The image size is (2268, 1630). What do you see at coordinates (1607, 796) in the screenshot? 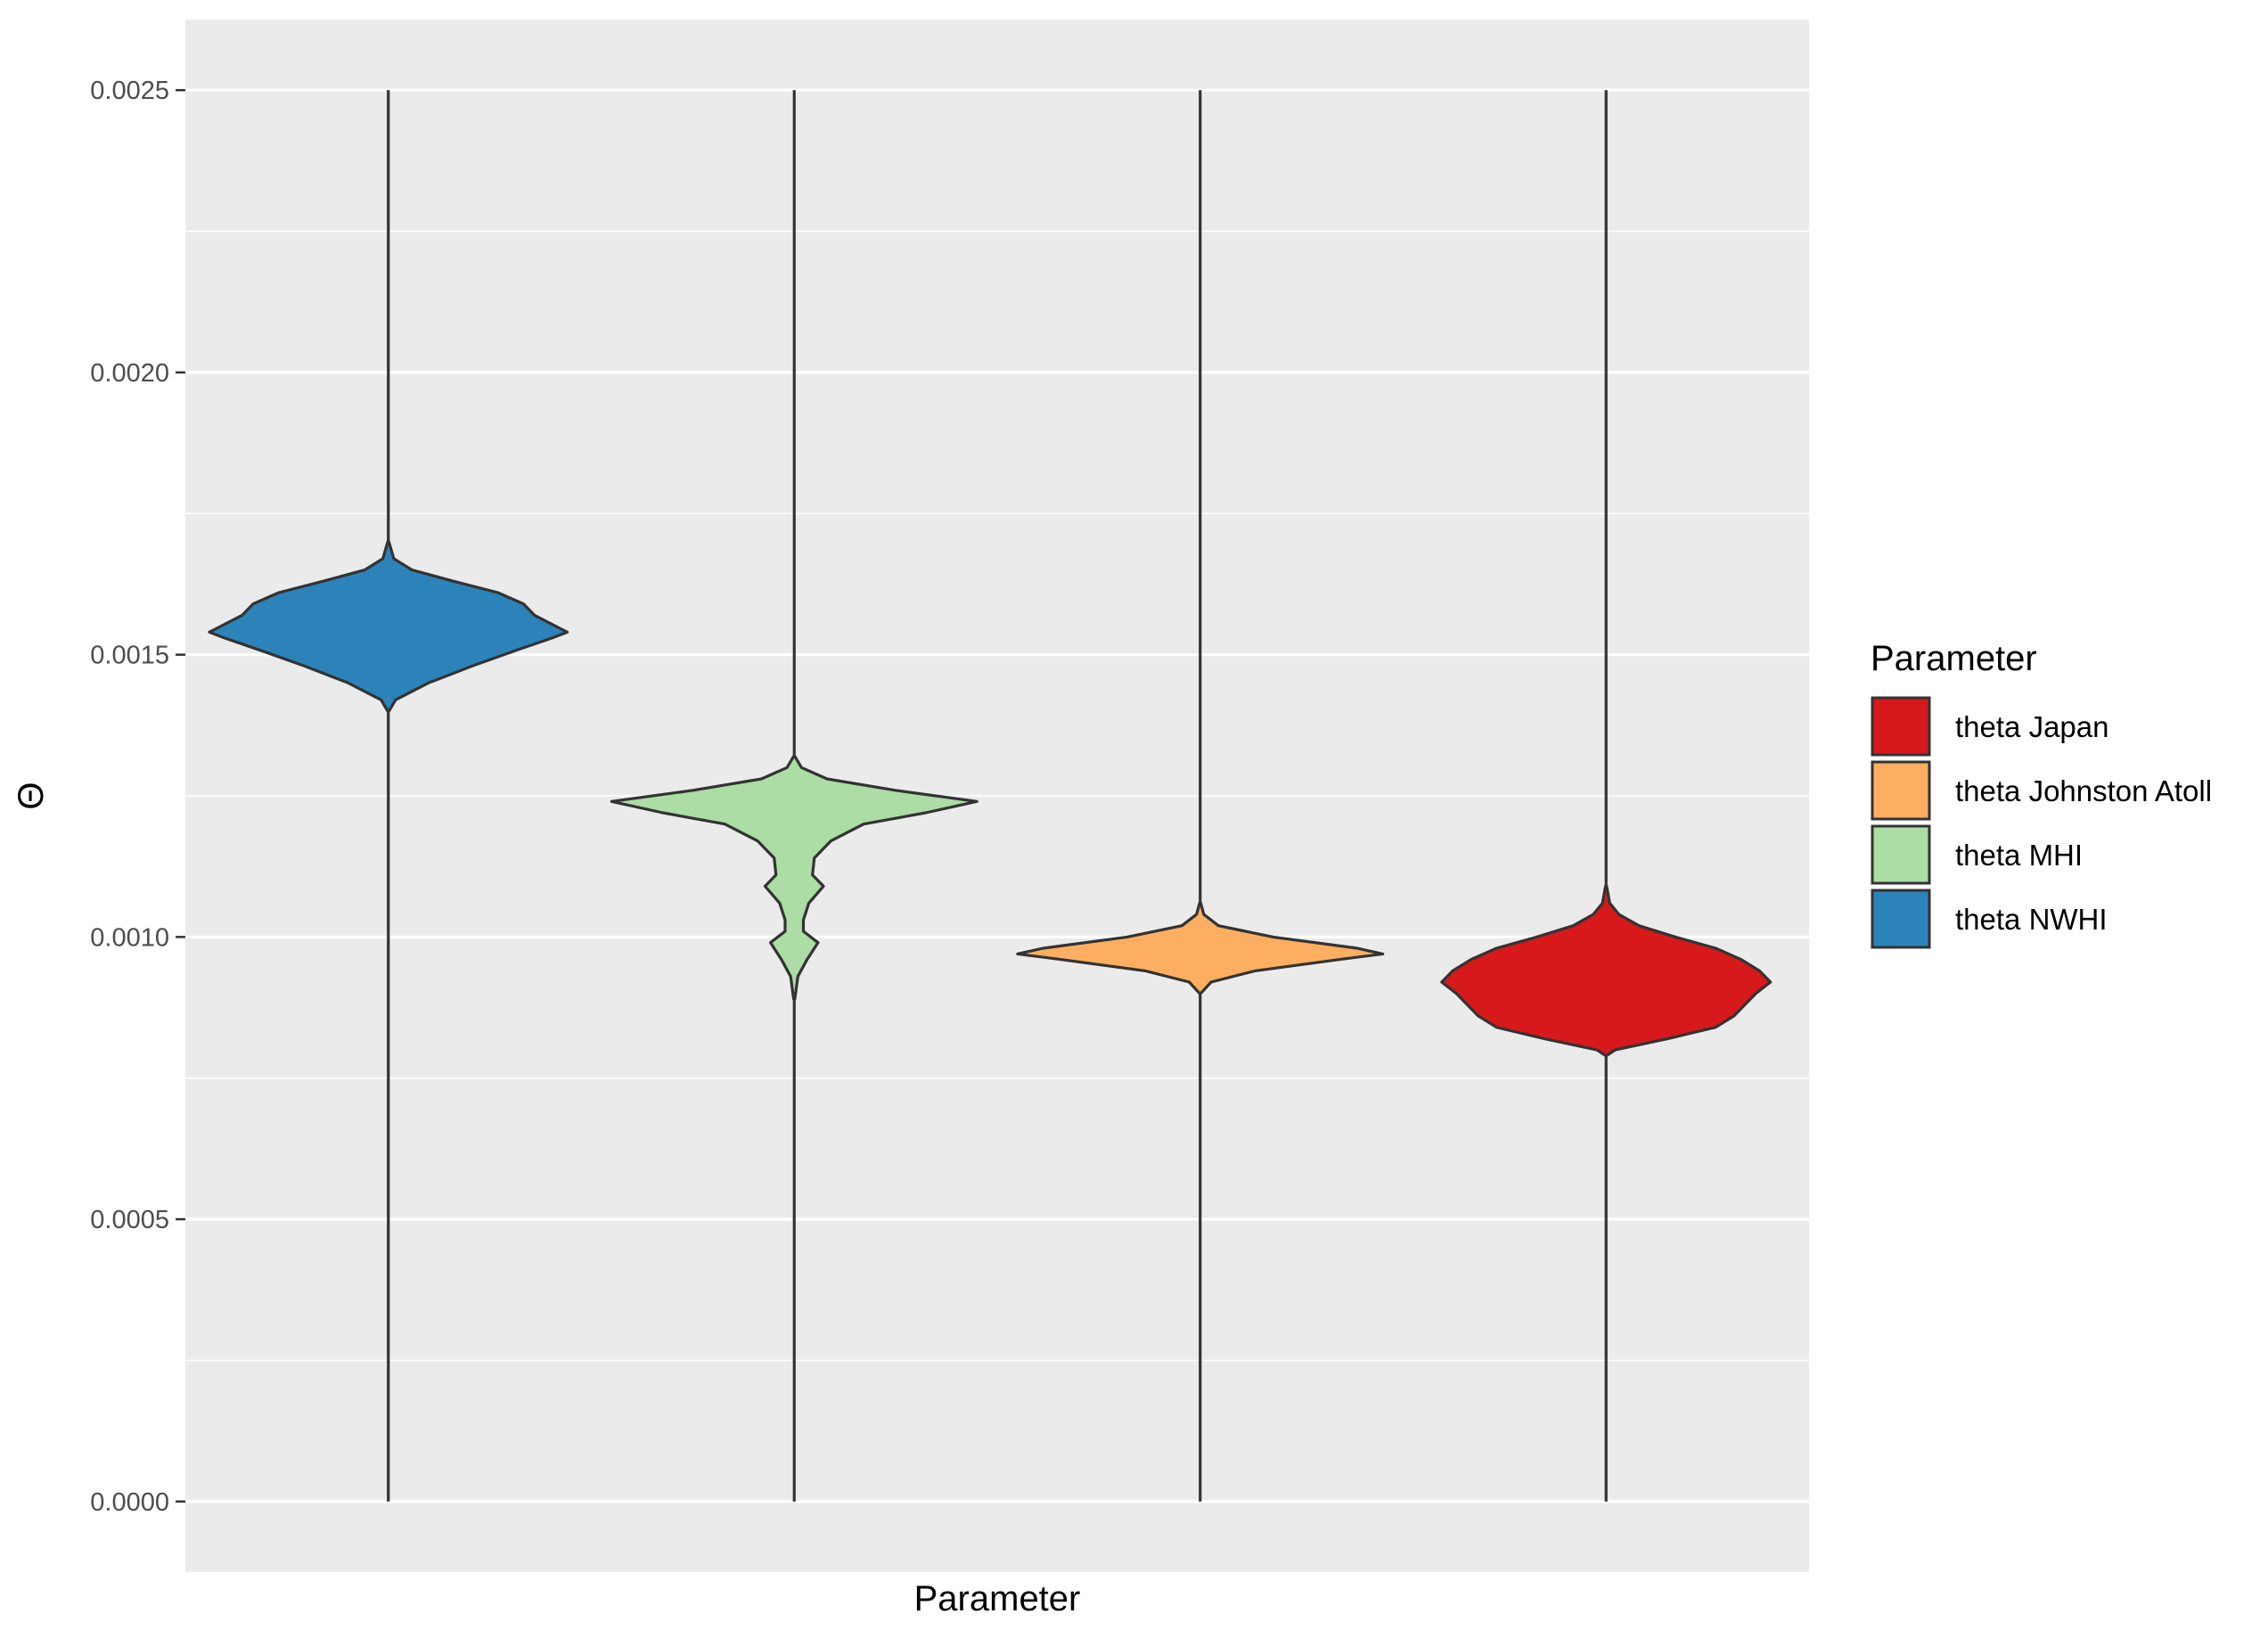
I see `violin-theta-japan` at bounding box center [1607, 796].